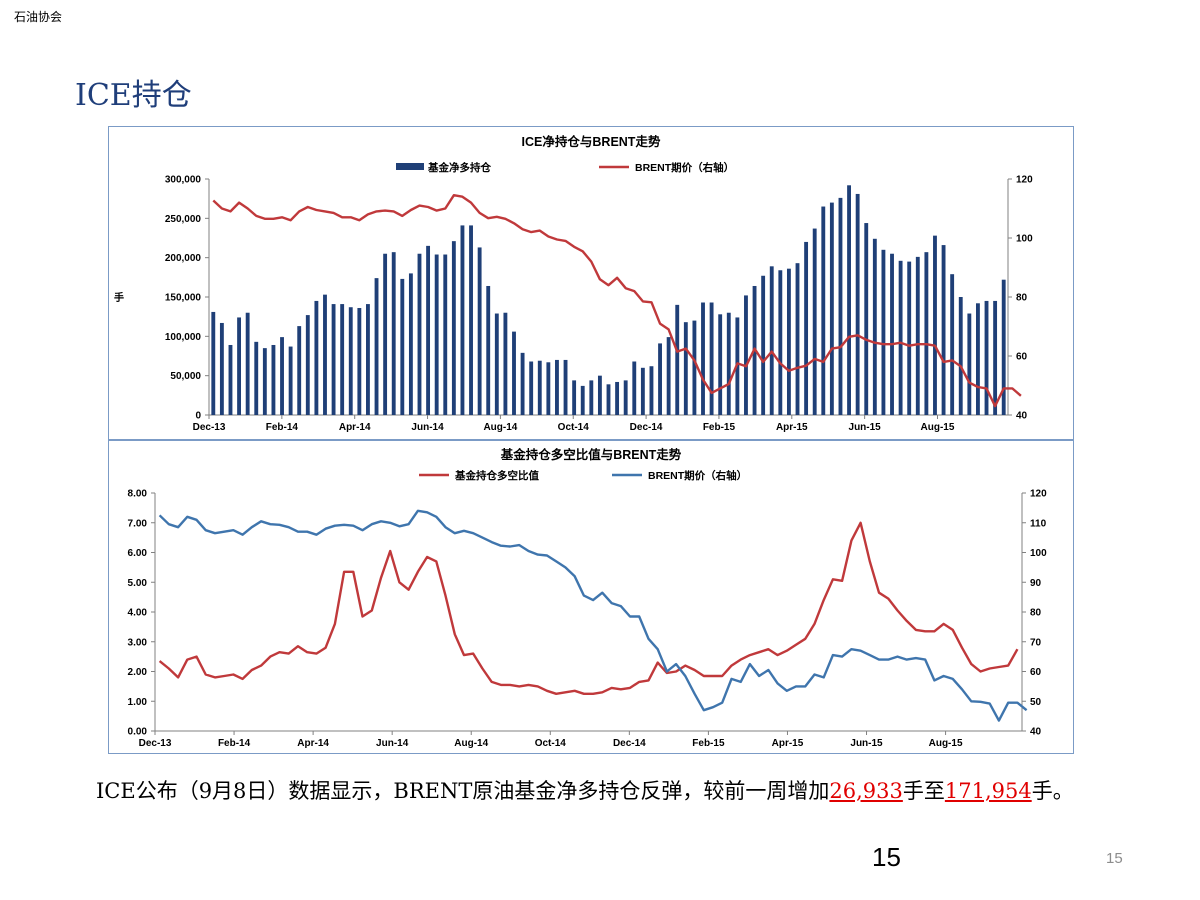  What do you see at coordinates (463, 791) in the screenshot?
I see `summary-part1: ICE公布（9月8日）数据显示，BRENT原油基金净多持仓反弹，较前一周增加` at bounding box center [463, 791].